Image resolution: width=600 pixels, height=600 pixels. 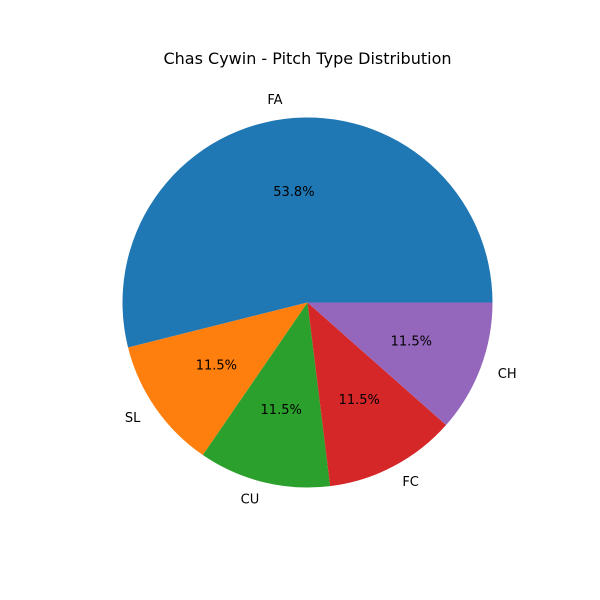 What do you see at coordinates (281, 410) in the screenshot?
I see `pct-label-cu: 11.5%` at bounding box center [281, 410].